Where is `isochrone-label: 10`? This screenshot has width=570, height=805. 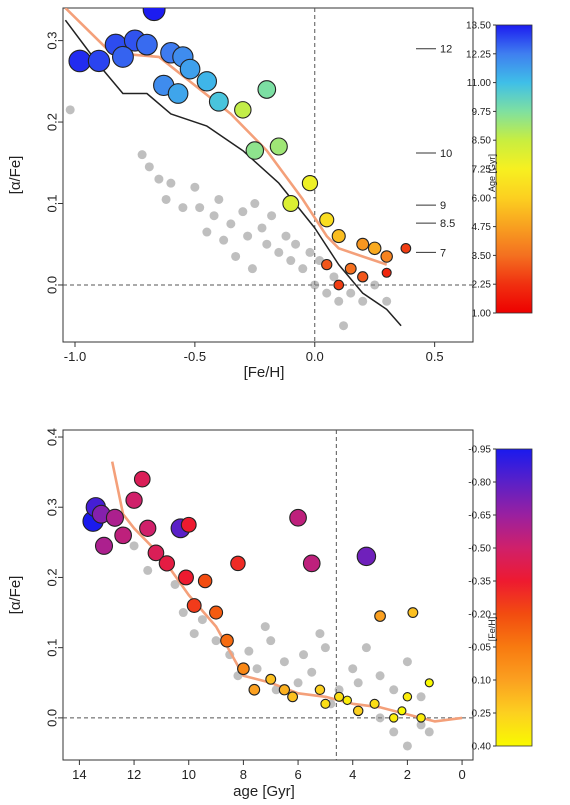 isochrone-label: 10 is located at coordinates (446, 154).